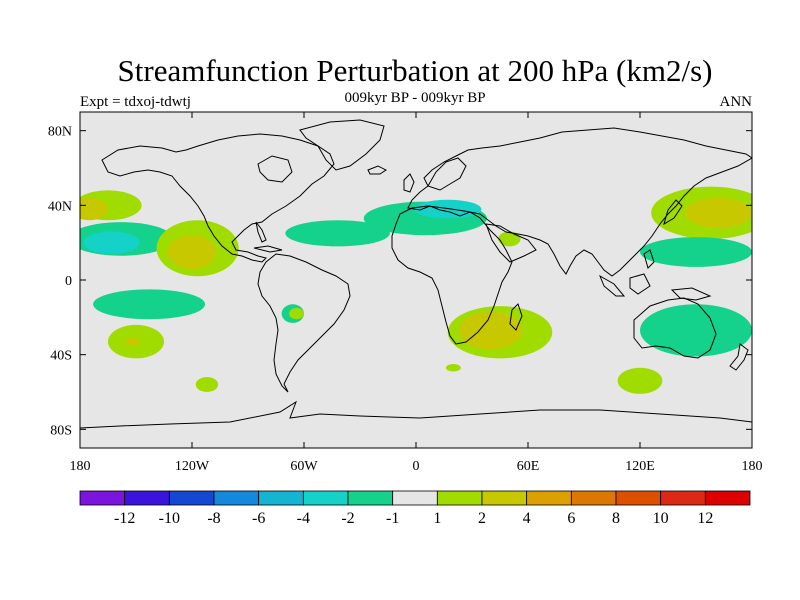  Describe the element at coordinates (675, 328) in the screenshot. I see `coastline-australia` at that location.